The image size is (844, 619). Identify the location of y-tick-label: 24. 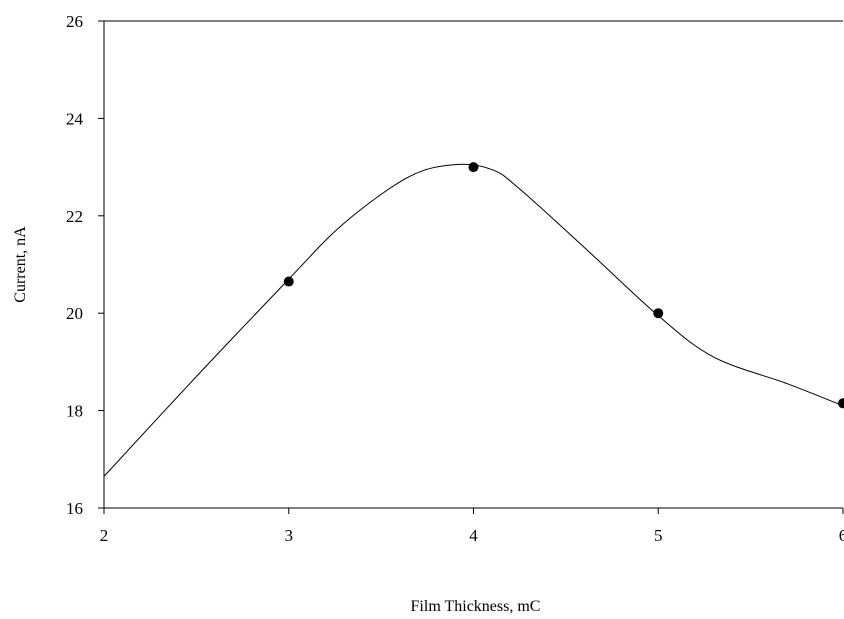
(75, 118).